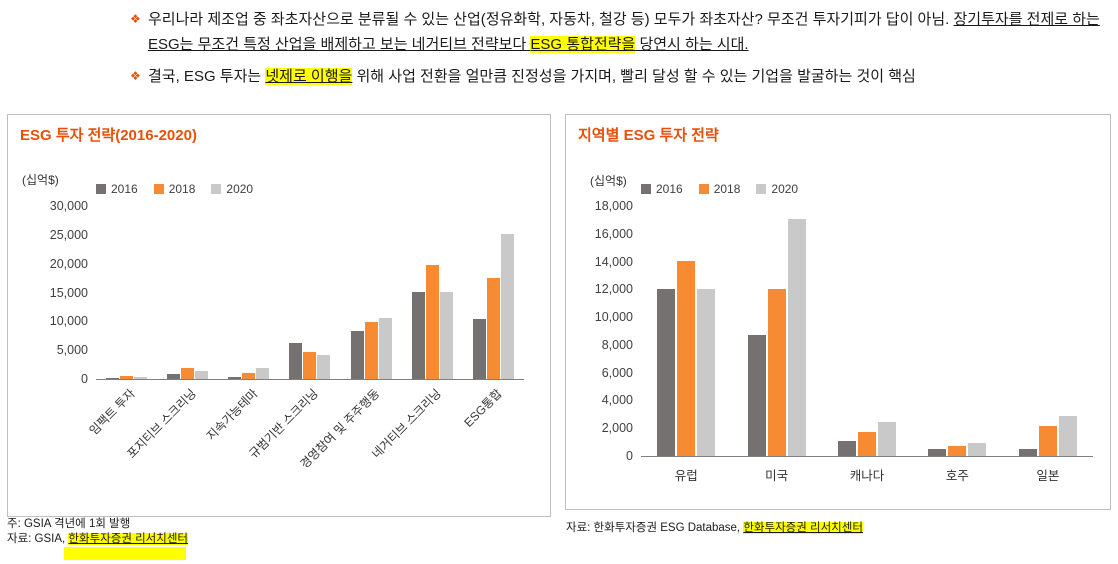 The height and width of the screenshot is (564, 1118). Describe the element at coordinates (613, 233) in the screenshot. I see `y-axis-tick-label: 16,000` at that location.